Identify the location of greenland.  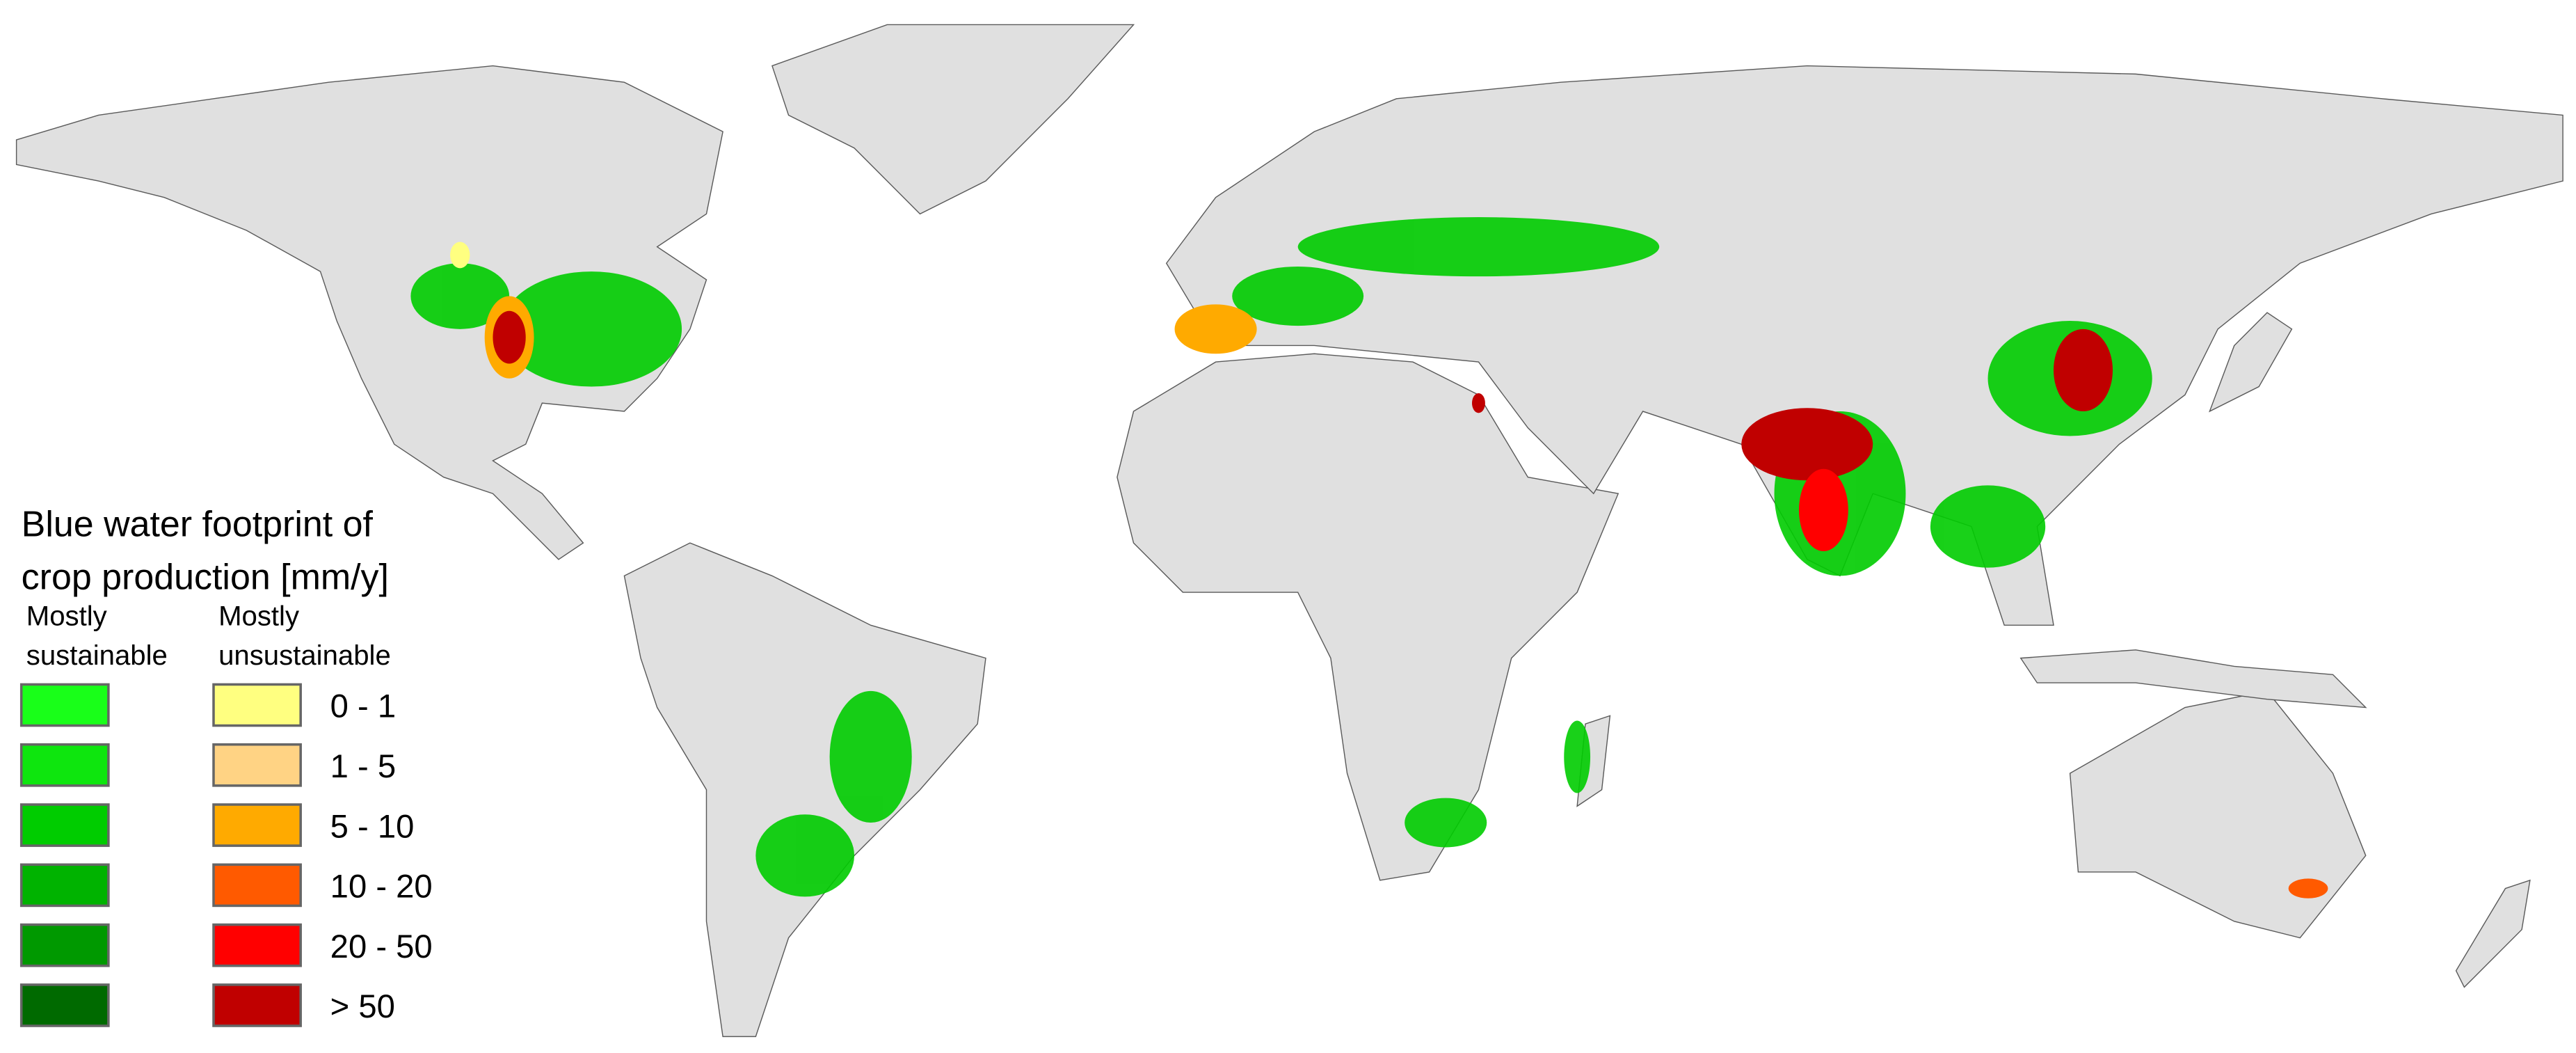
(953, 119).